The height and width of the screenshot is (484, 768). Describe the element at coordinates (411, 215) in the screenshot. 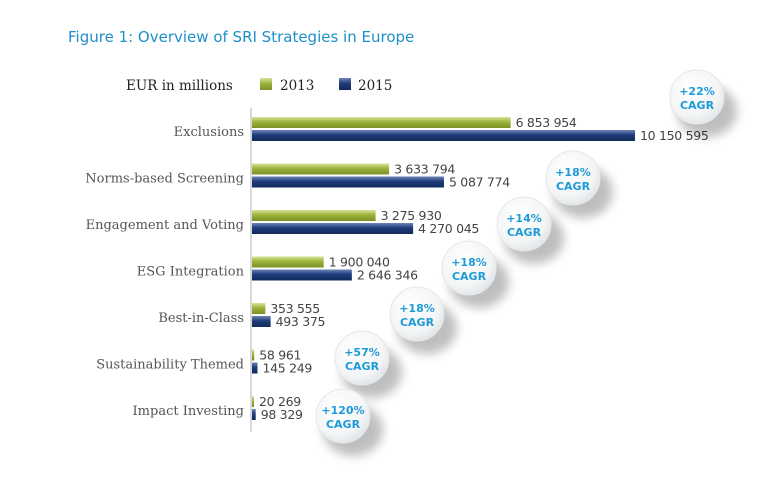

I see `data-label-2013: 3 275 930` at that location.